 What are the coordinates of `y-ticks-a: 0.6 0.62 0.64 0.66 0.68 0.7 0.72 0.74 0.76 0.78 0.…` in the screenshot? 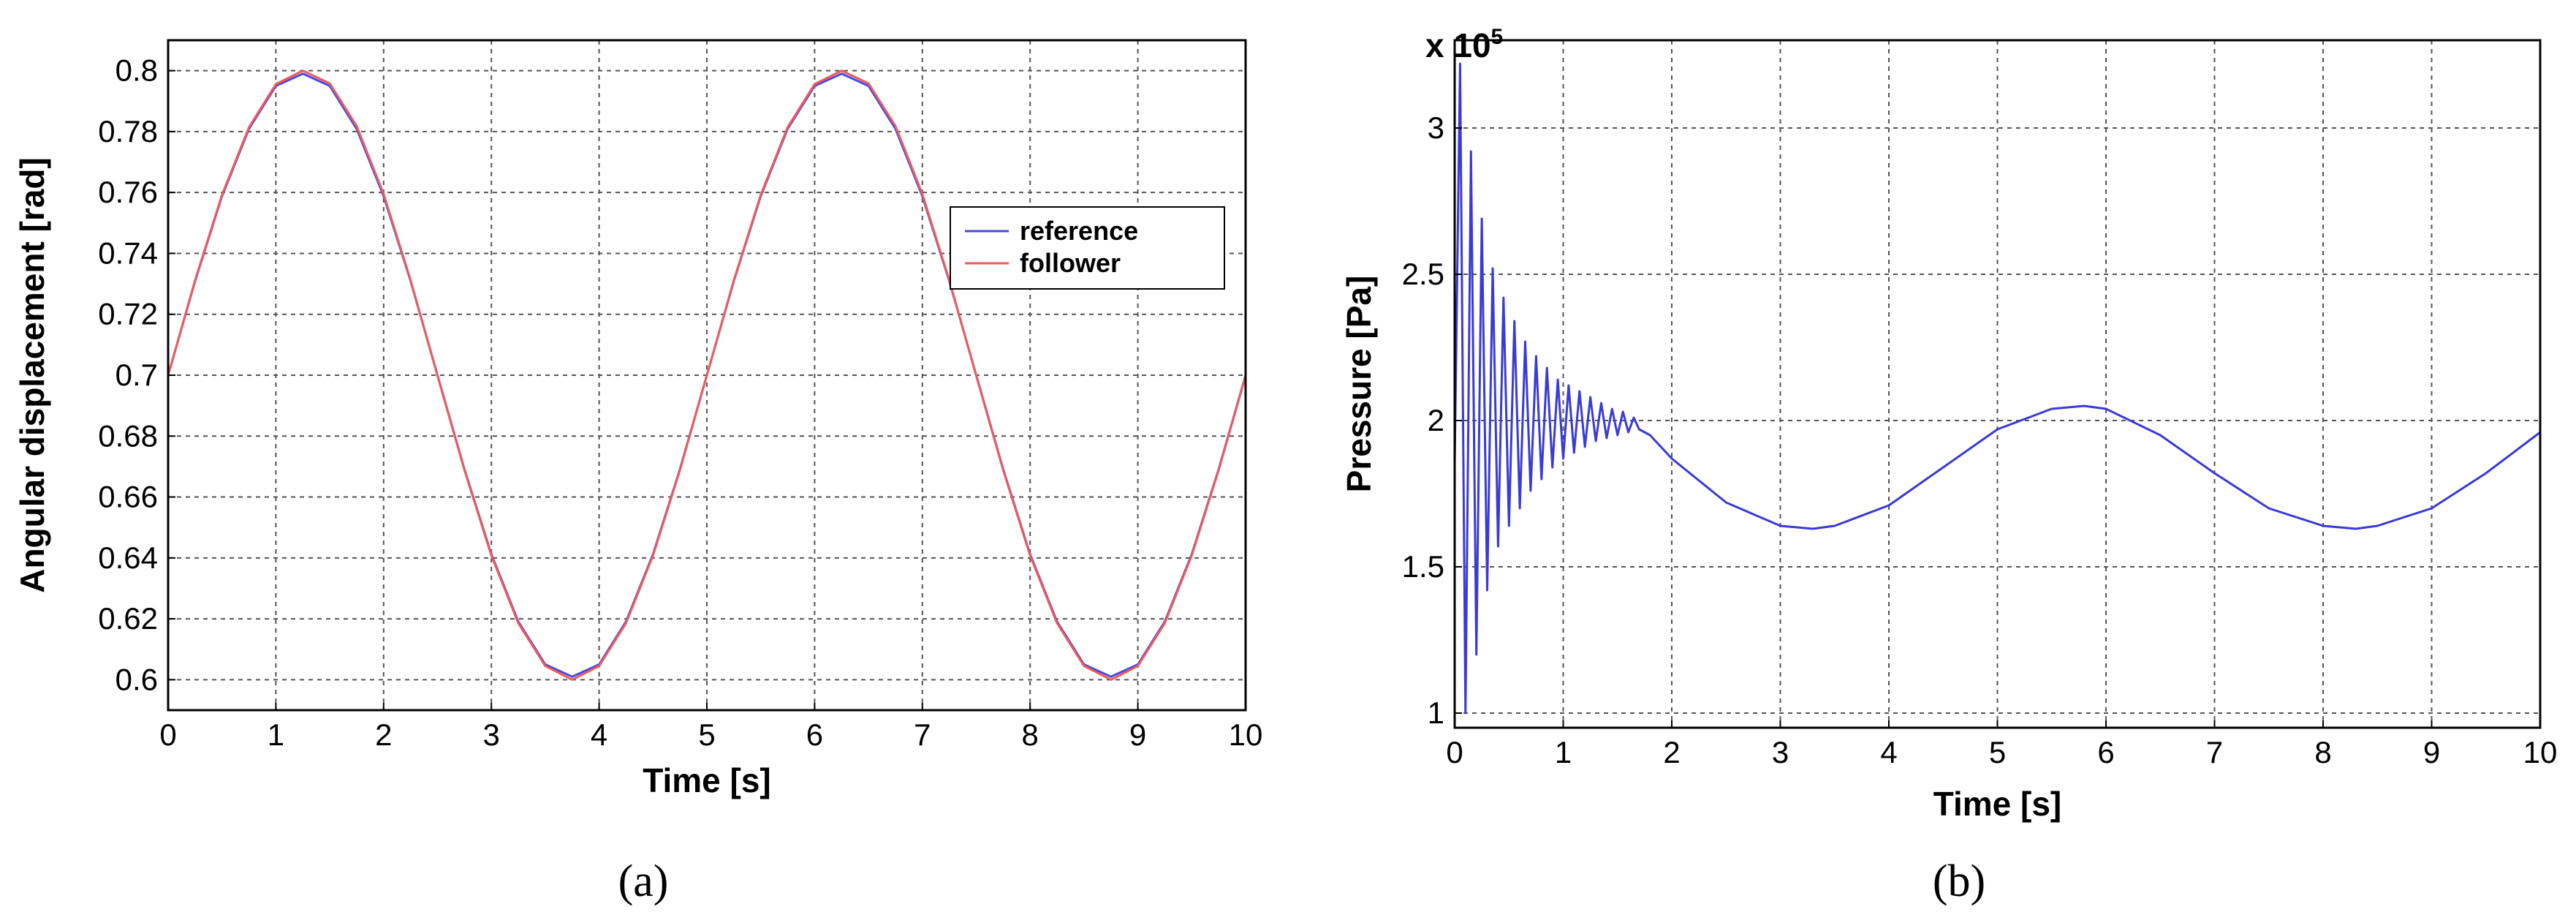 It's located at (136, 374).